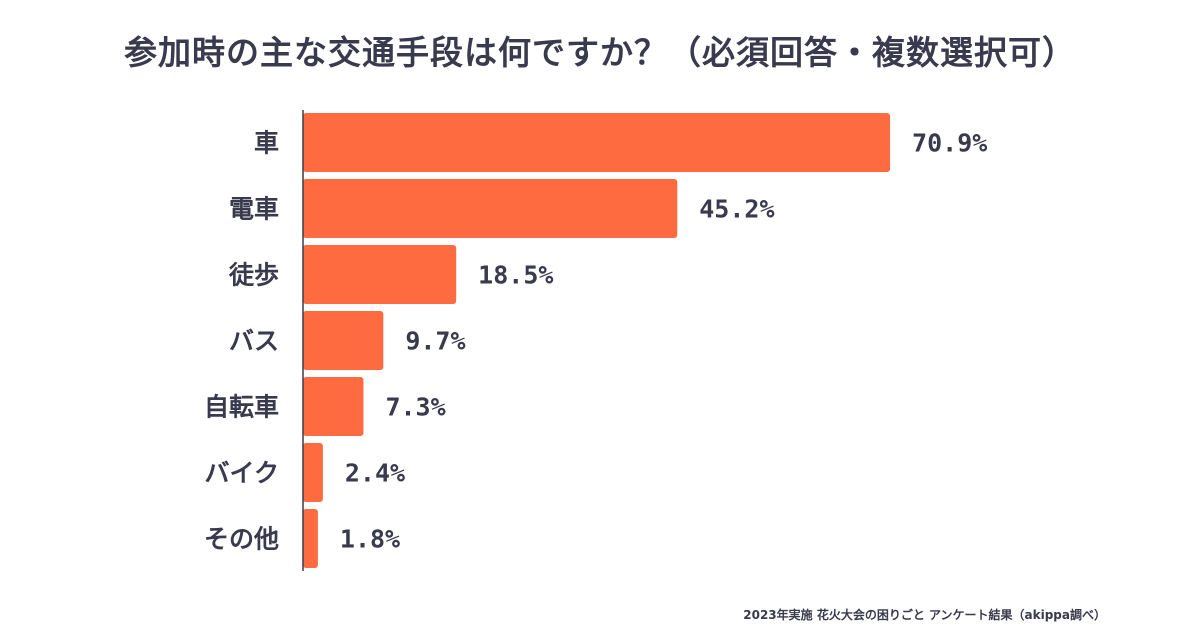 The width and height of the screenshot is (1200, 630). What do you see at coordinates (241, 539) in the screenshot?
I see `category-label: その他` at bounding box center [241, 539].